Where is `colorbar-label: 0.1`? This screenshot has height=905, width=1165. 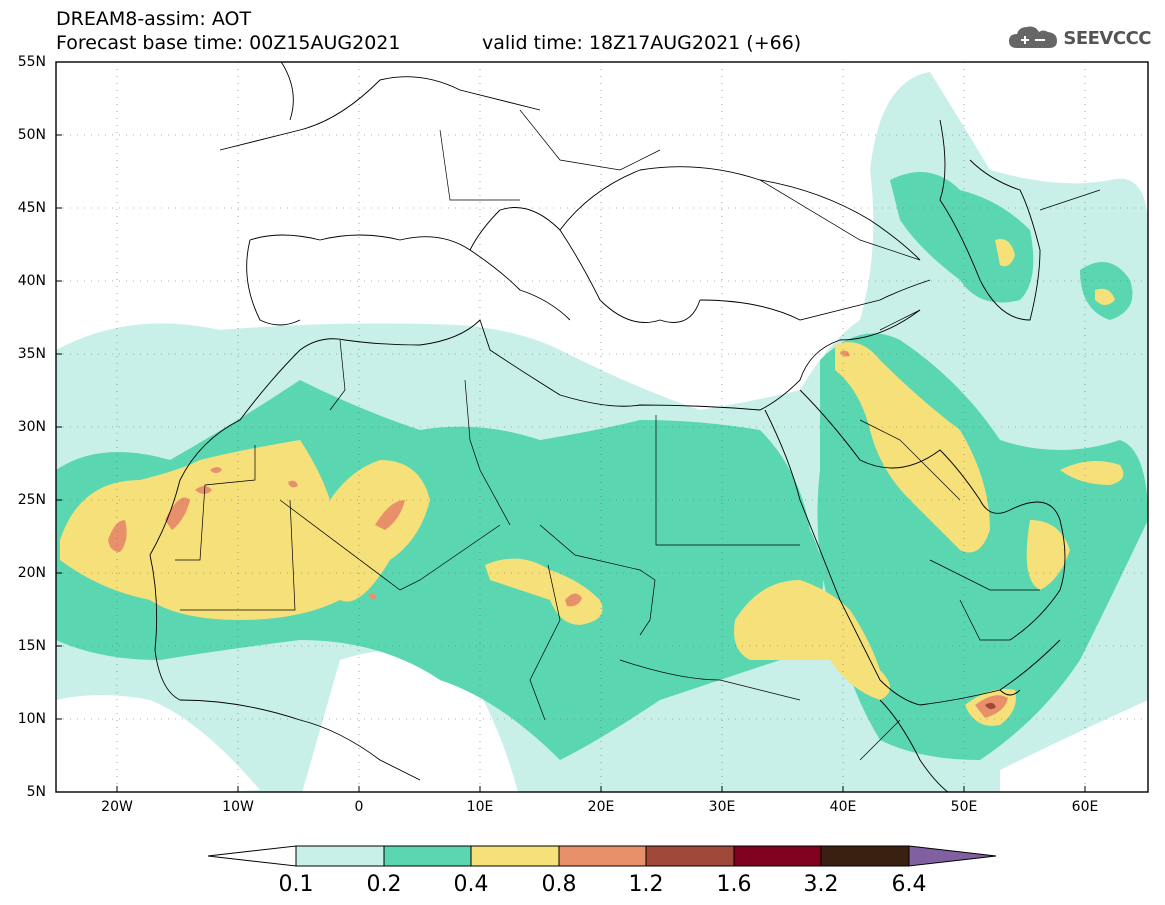 colorbar-label: 0.1 is located at coordinates (296, 884).